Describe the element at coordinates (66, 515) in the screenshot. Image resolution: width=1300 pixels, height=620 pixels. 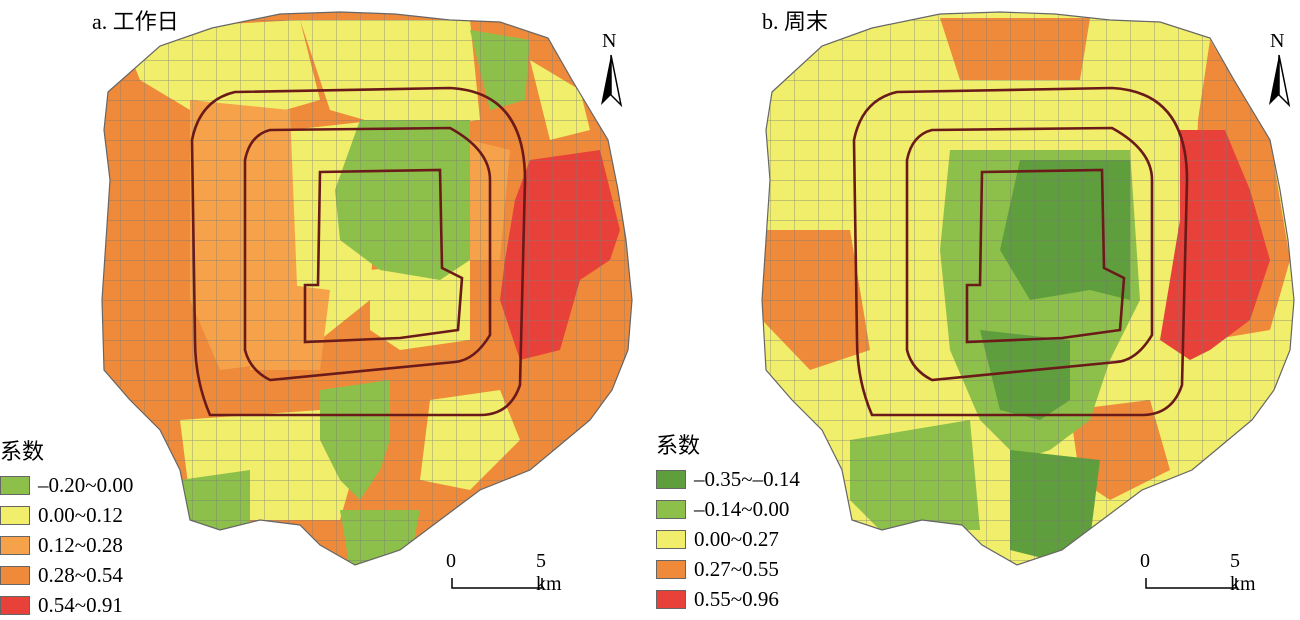
I see `legend-item: 0.00~0.12` at that location.